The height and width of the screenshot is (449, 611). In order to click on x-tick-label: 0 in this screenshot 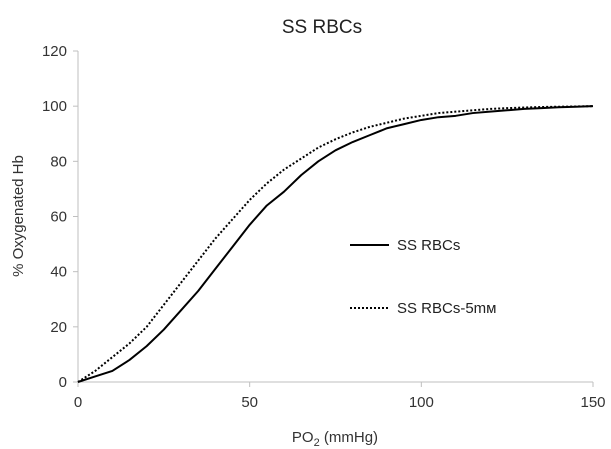, I will do `click(78, 402)`.